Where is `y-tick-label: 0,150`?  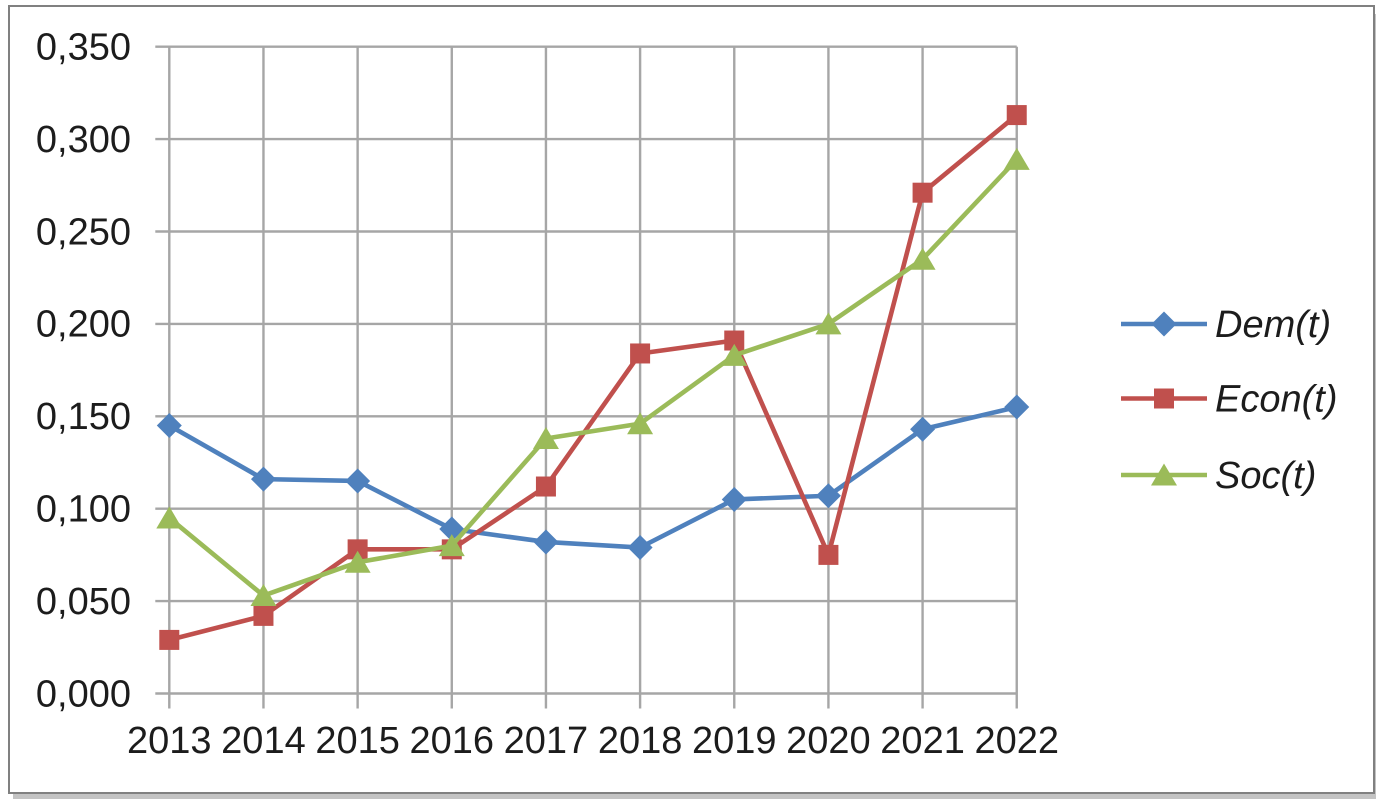
y-tick-label: 0,150 is located at coordinates (83, 417).